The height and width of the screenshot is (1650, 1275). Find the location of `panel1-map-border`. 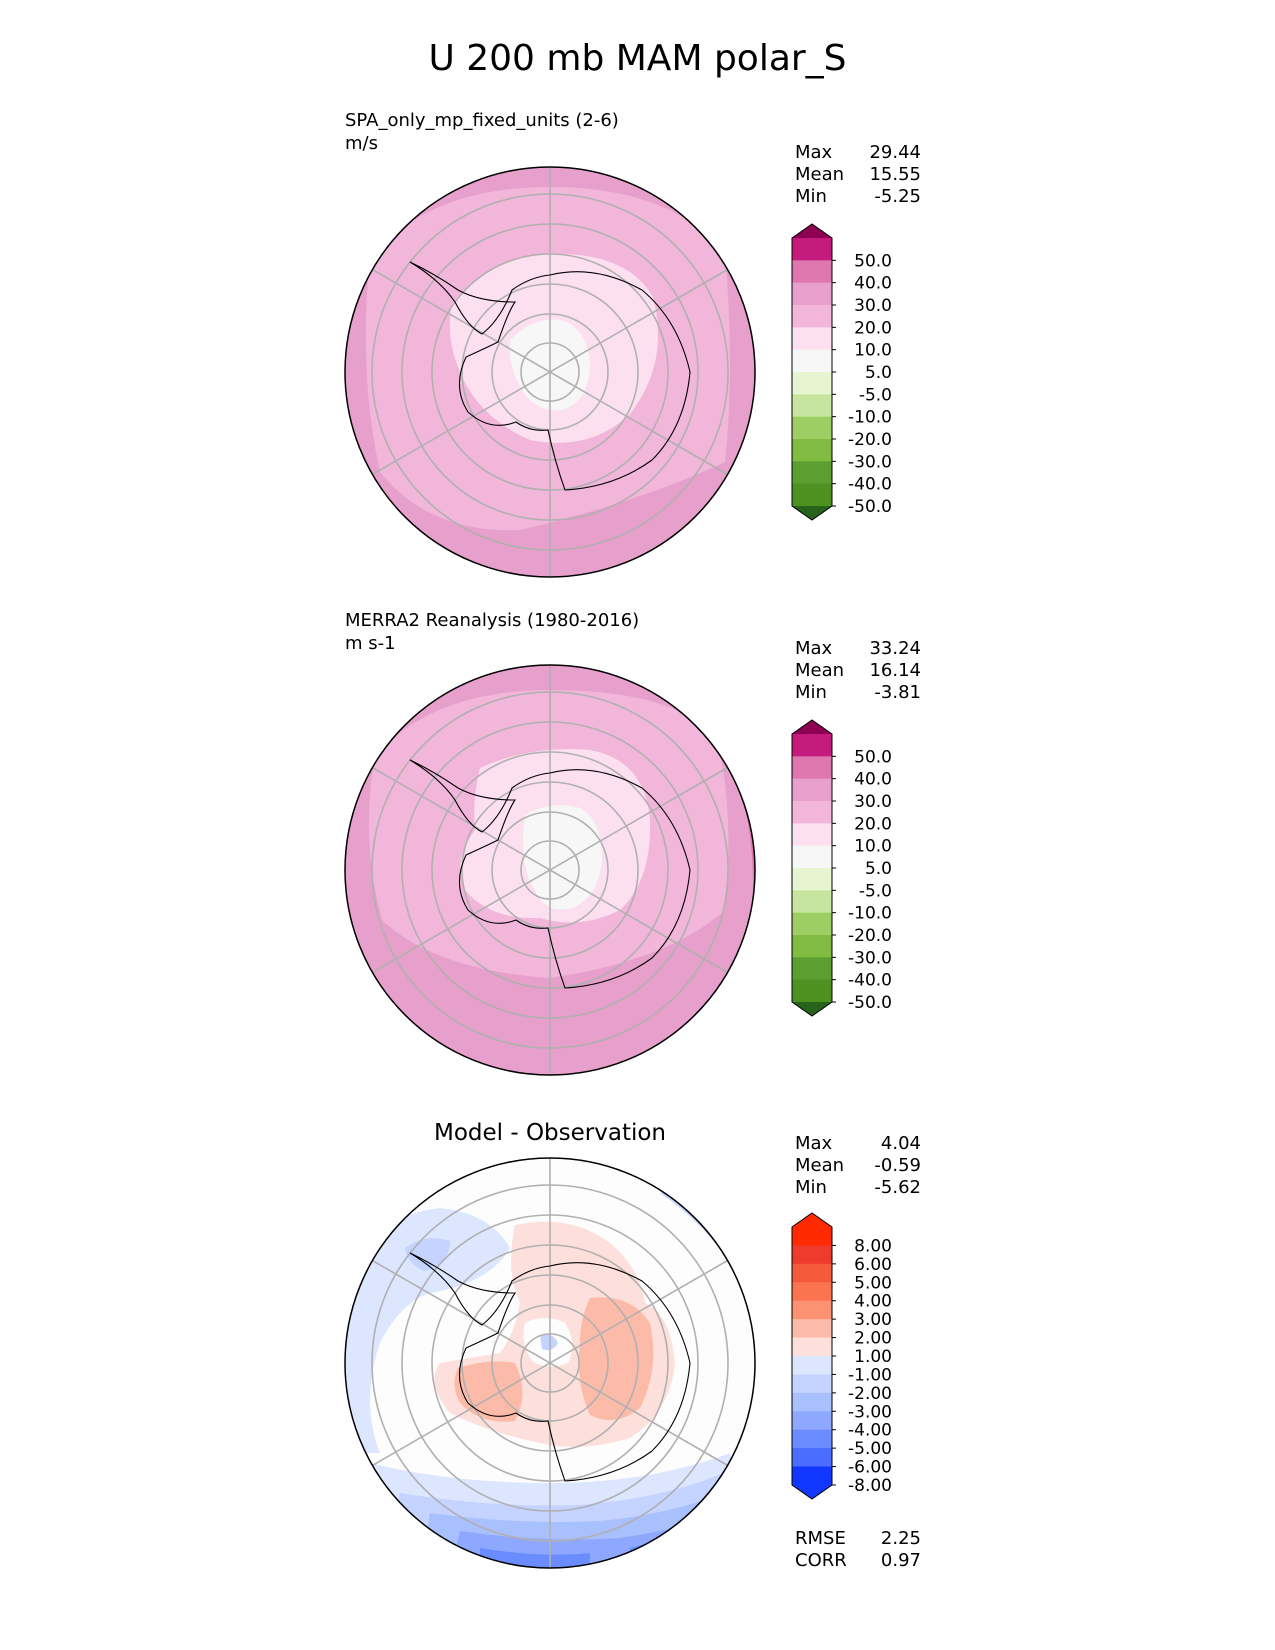

panel1-map-border is located at coordinates (550, 372).